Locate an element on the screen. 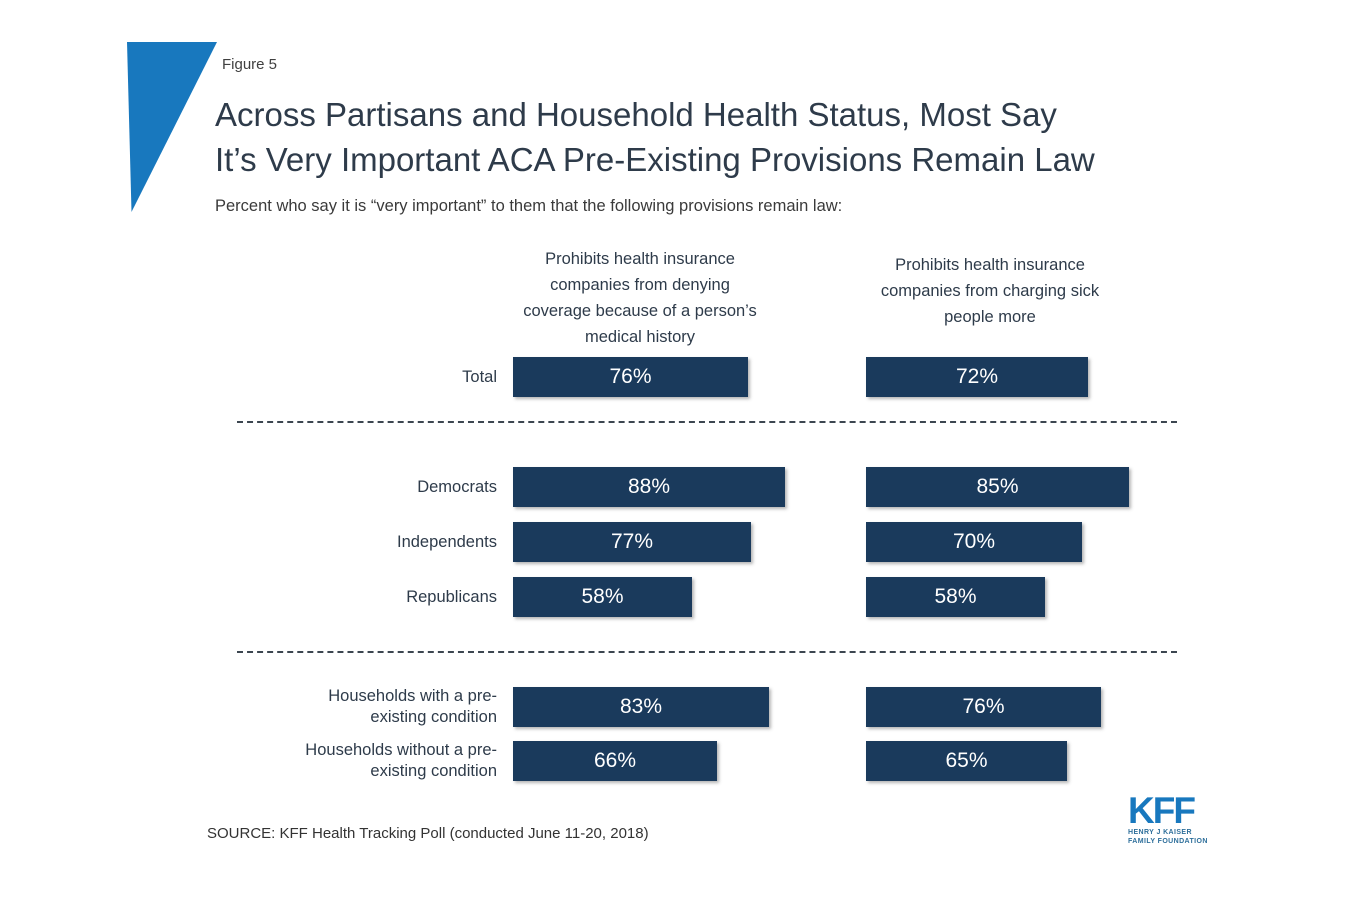  kff-logo-text: KFF is located at coordinates (1162, 810).